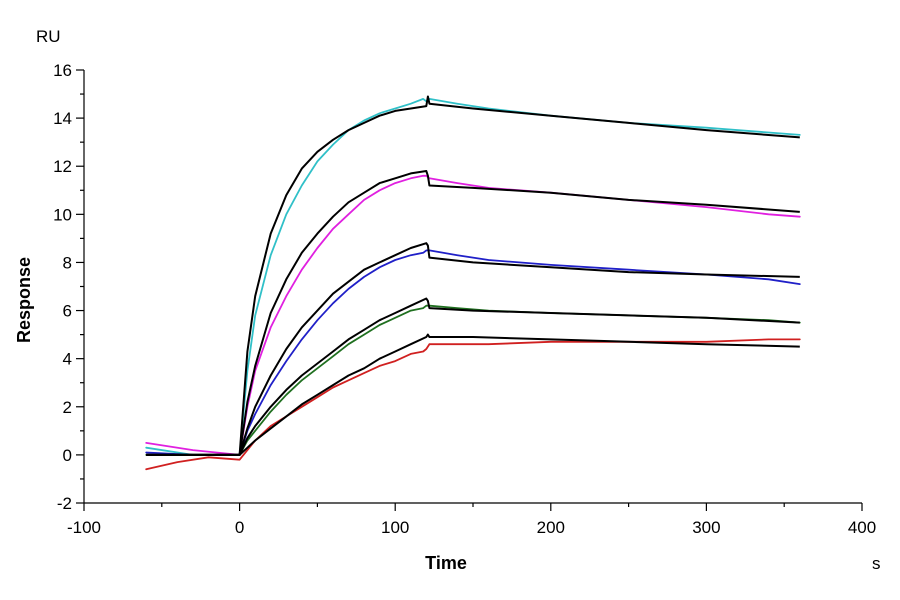 This screenshot has height=600, width=900. What do you see at coordinates (67, 311) in the screenshot?
I see `y-tick-label: 6` at bounding box center [67, 311].